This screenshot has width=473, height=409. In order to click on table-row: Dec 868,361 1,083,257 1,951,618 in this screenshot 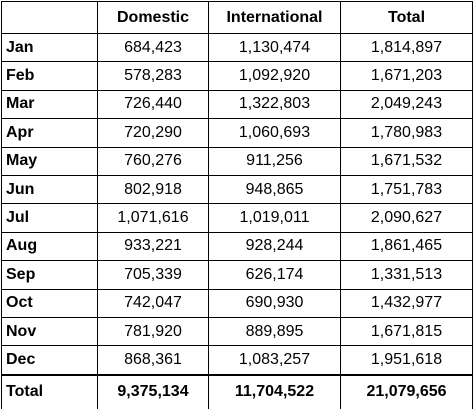, I will do `click(237, 360)`.